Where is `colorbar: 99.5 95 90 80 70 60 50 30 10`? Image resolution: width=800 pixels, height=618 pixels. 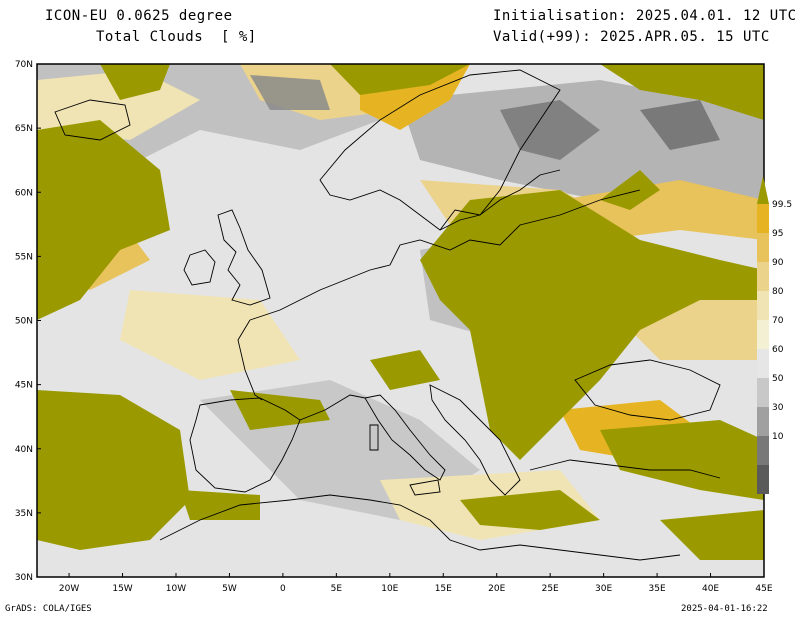
colorbar: 99.5 95 90 80 70 60 50 30 10 is located at coordinates (774, 335).